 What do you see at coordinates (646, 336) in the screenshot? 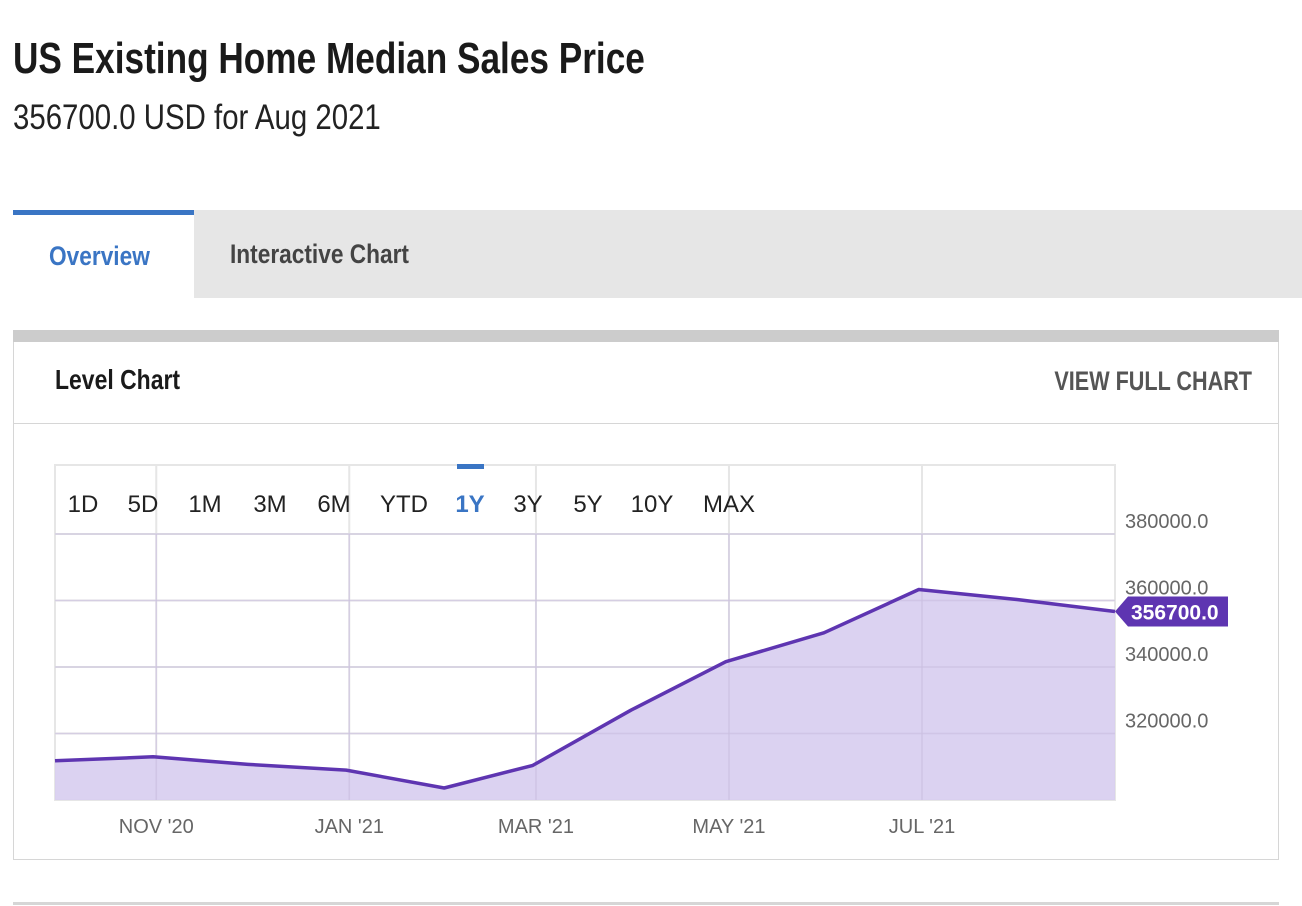
I see `card-top-bar` at bounding box center [646, 336].